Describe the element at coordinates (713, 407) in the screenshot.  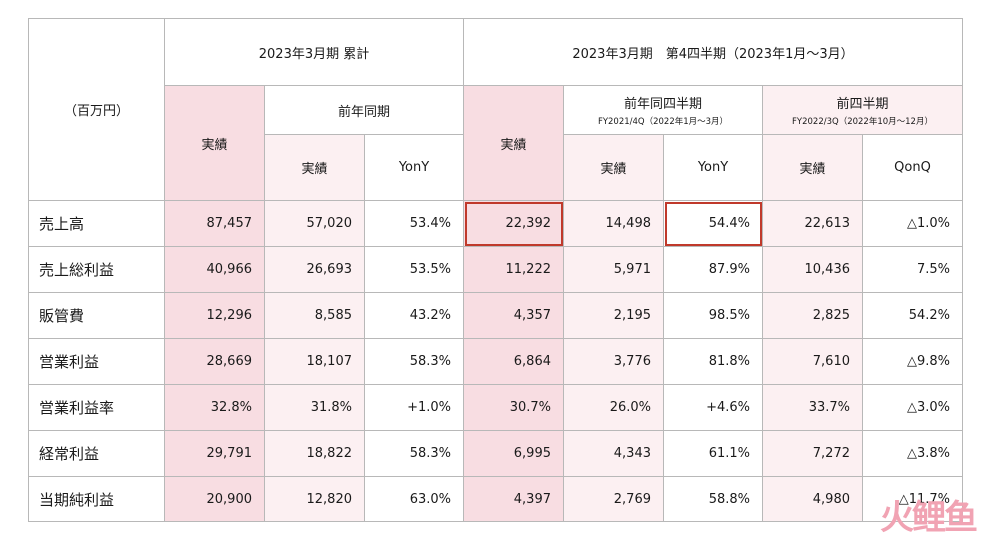
I see `cell-quarter-yony: +4.6%` at that location.